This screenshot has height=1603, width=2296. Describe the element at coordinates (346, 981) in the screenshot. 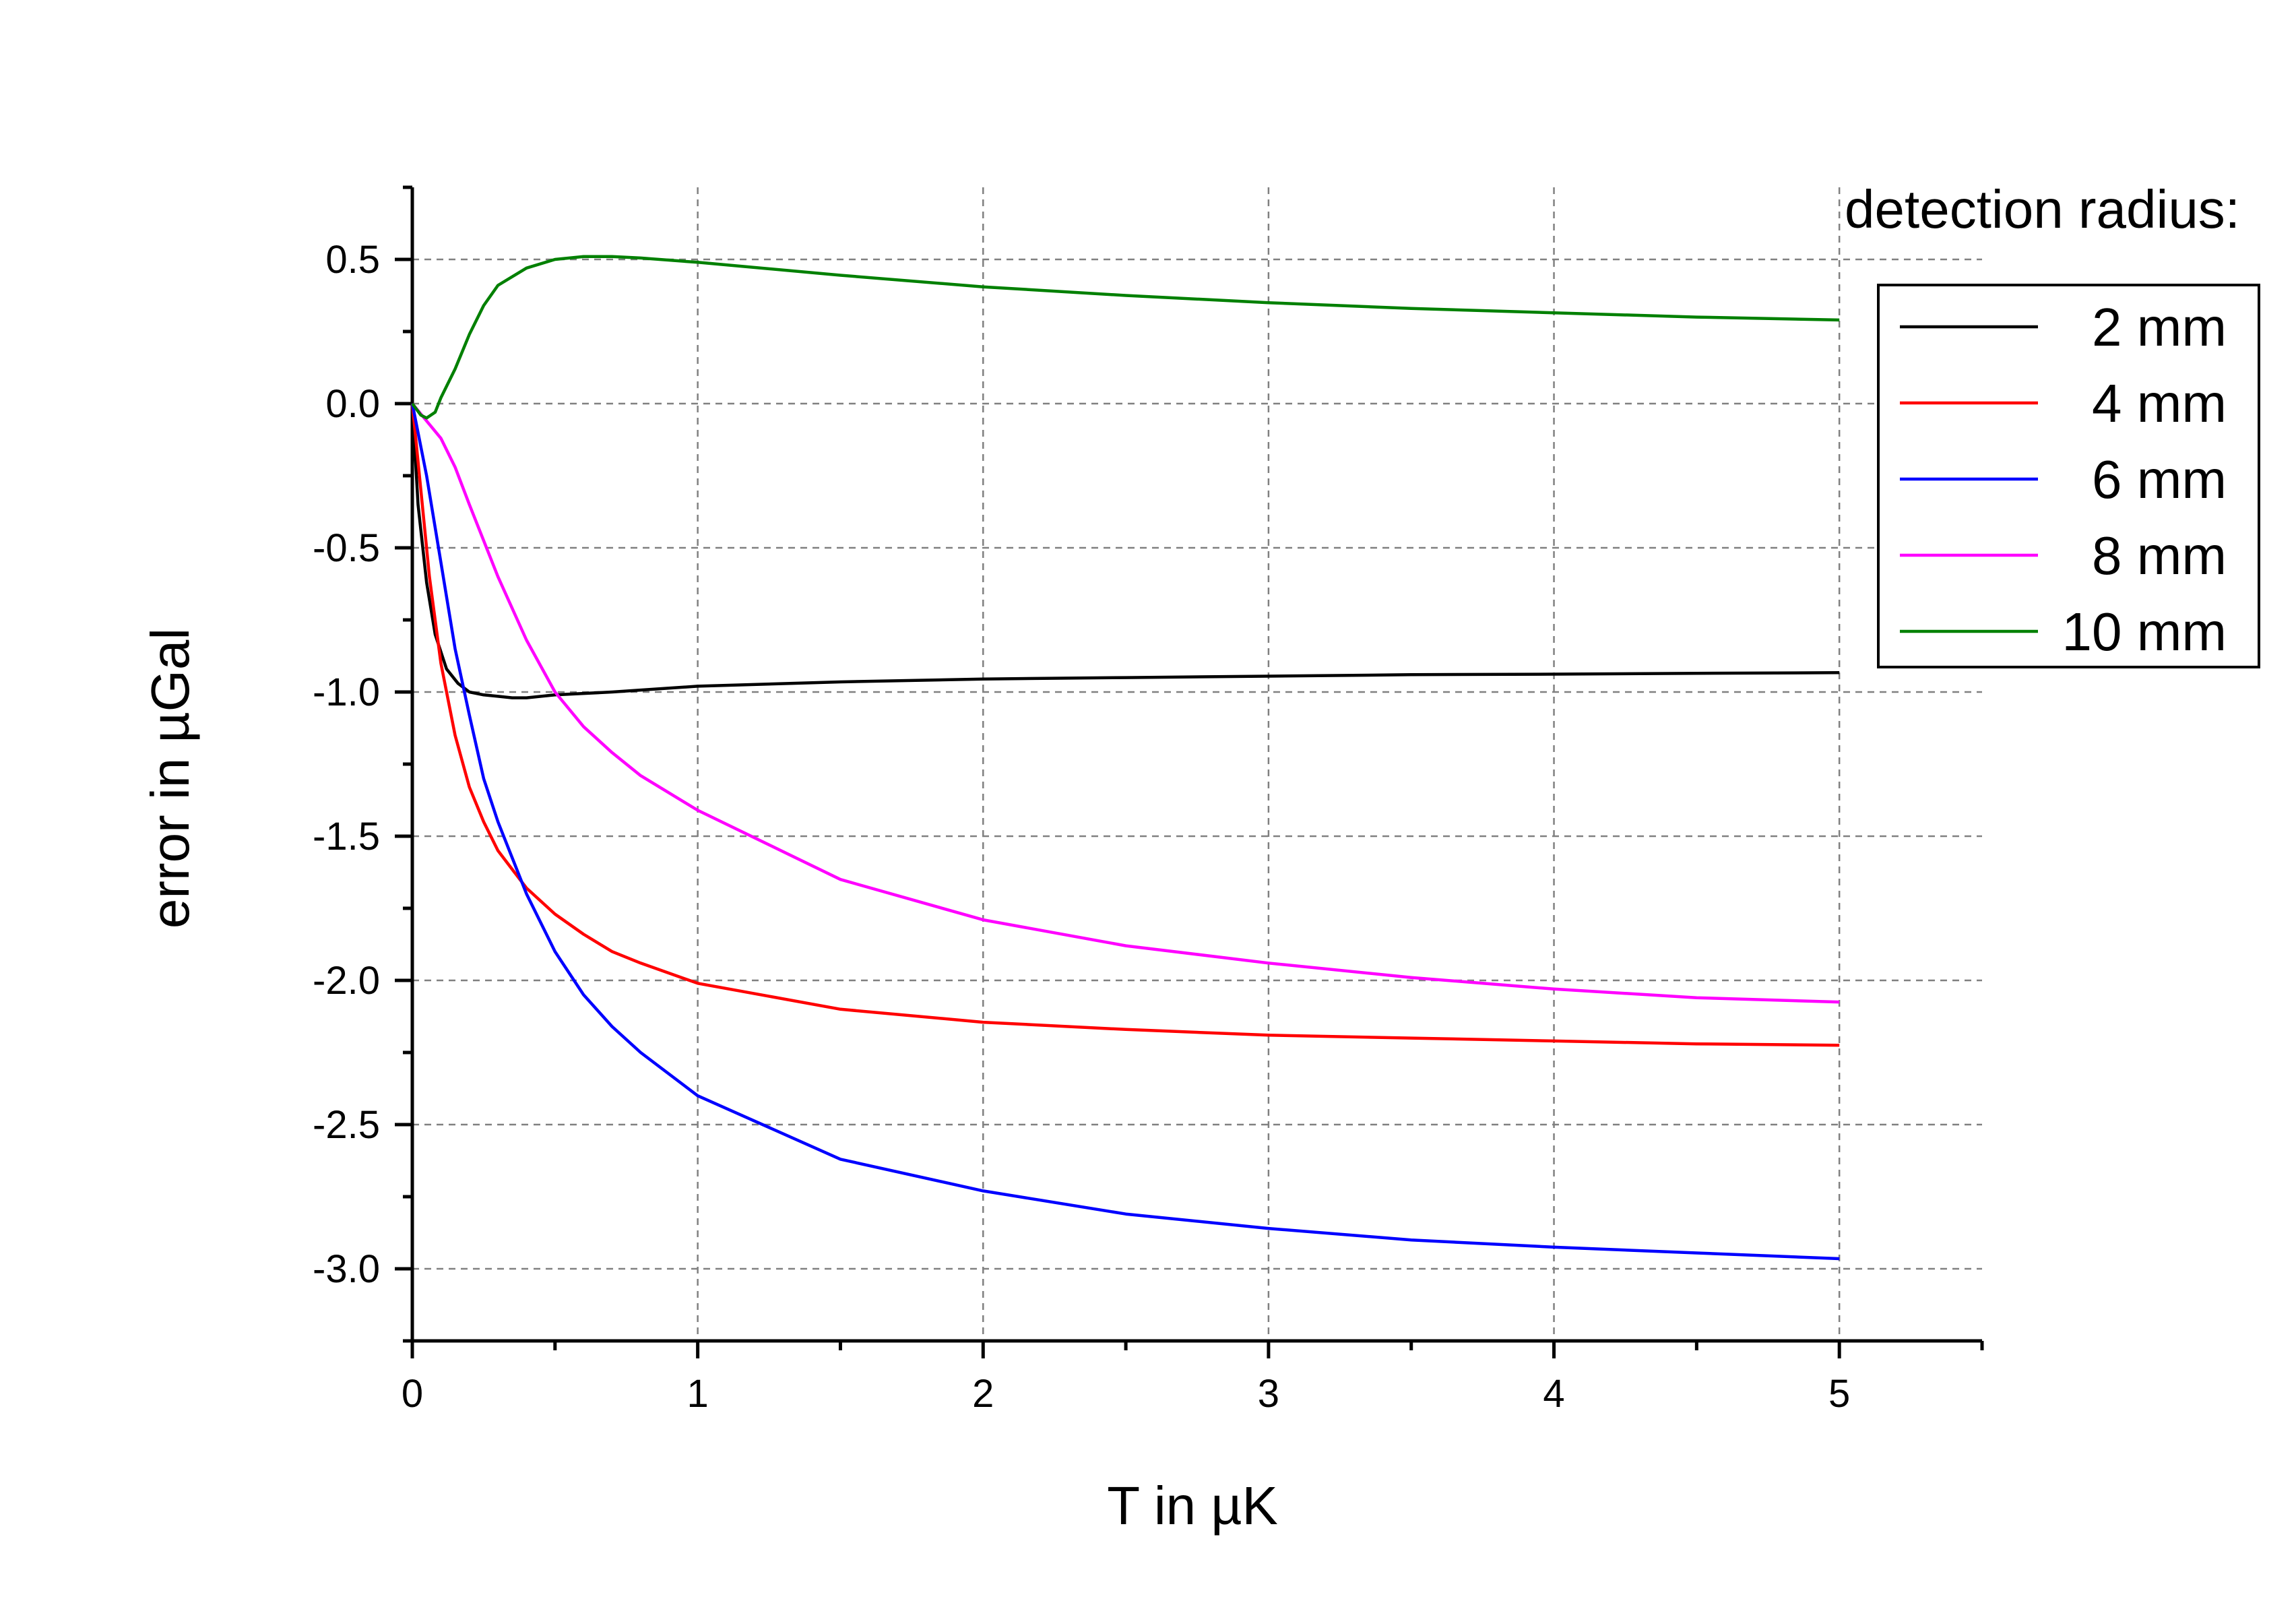

I see `y-tick-label: -2.0` at that location.